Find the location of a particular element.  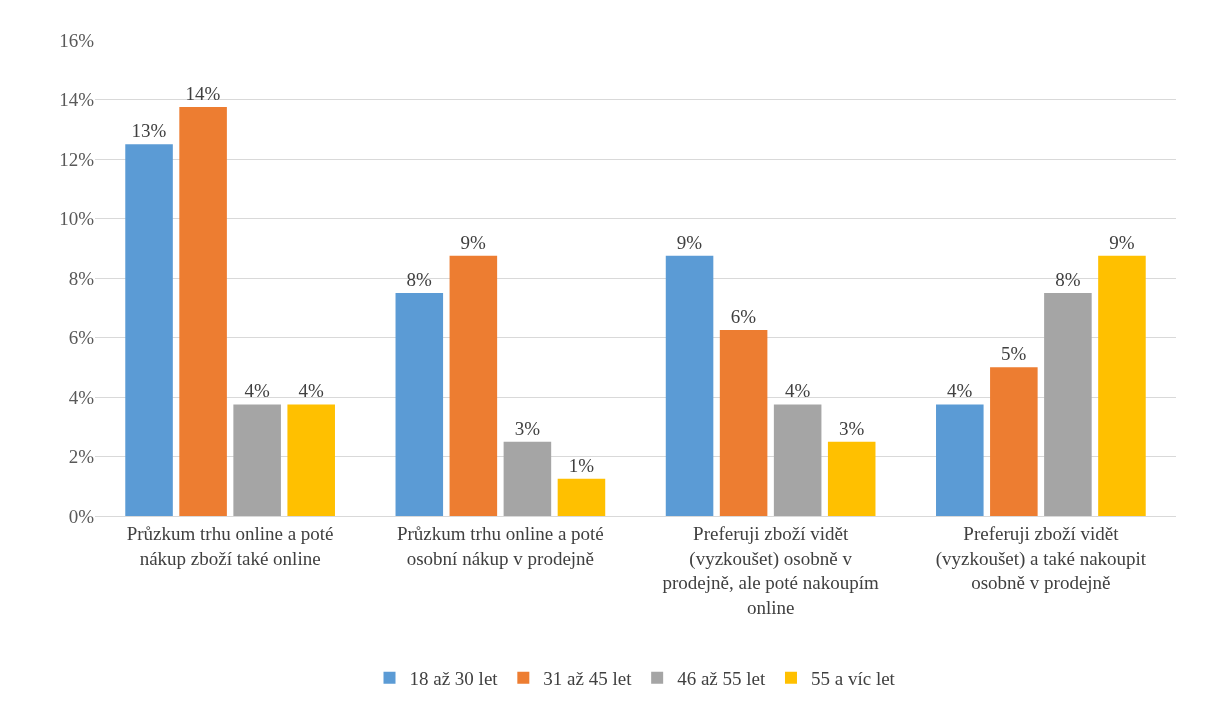

y-tick-label: 8% is located at coordinates (81, 278).